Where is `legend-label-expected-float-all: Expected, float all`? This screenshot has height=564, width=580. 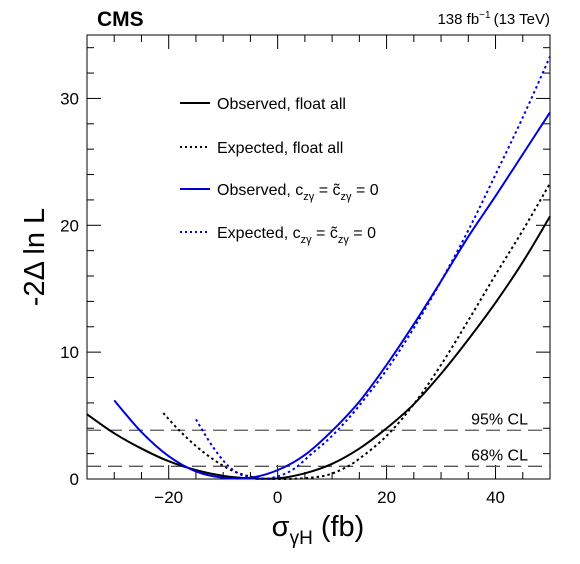
legend-label-expected-float-all: Expected, float all is located at coordinates (280, 148).